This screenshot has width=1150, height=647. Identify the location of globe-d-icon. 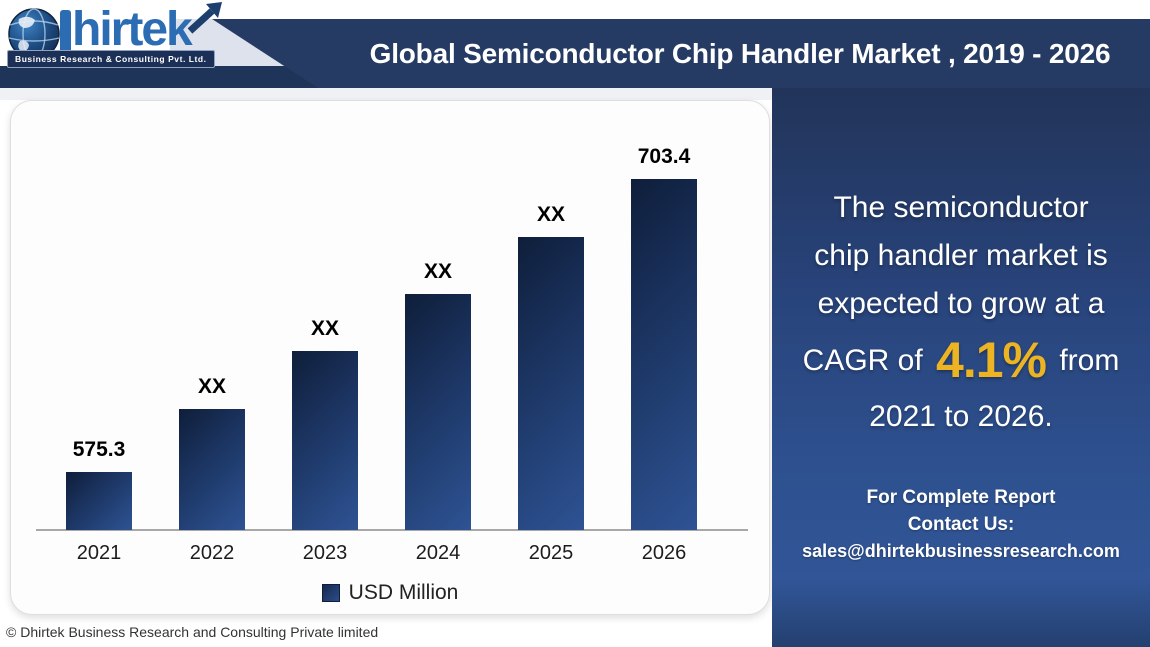
(34, 34).